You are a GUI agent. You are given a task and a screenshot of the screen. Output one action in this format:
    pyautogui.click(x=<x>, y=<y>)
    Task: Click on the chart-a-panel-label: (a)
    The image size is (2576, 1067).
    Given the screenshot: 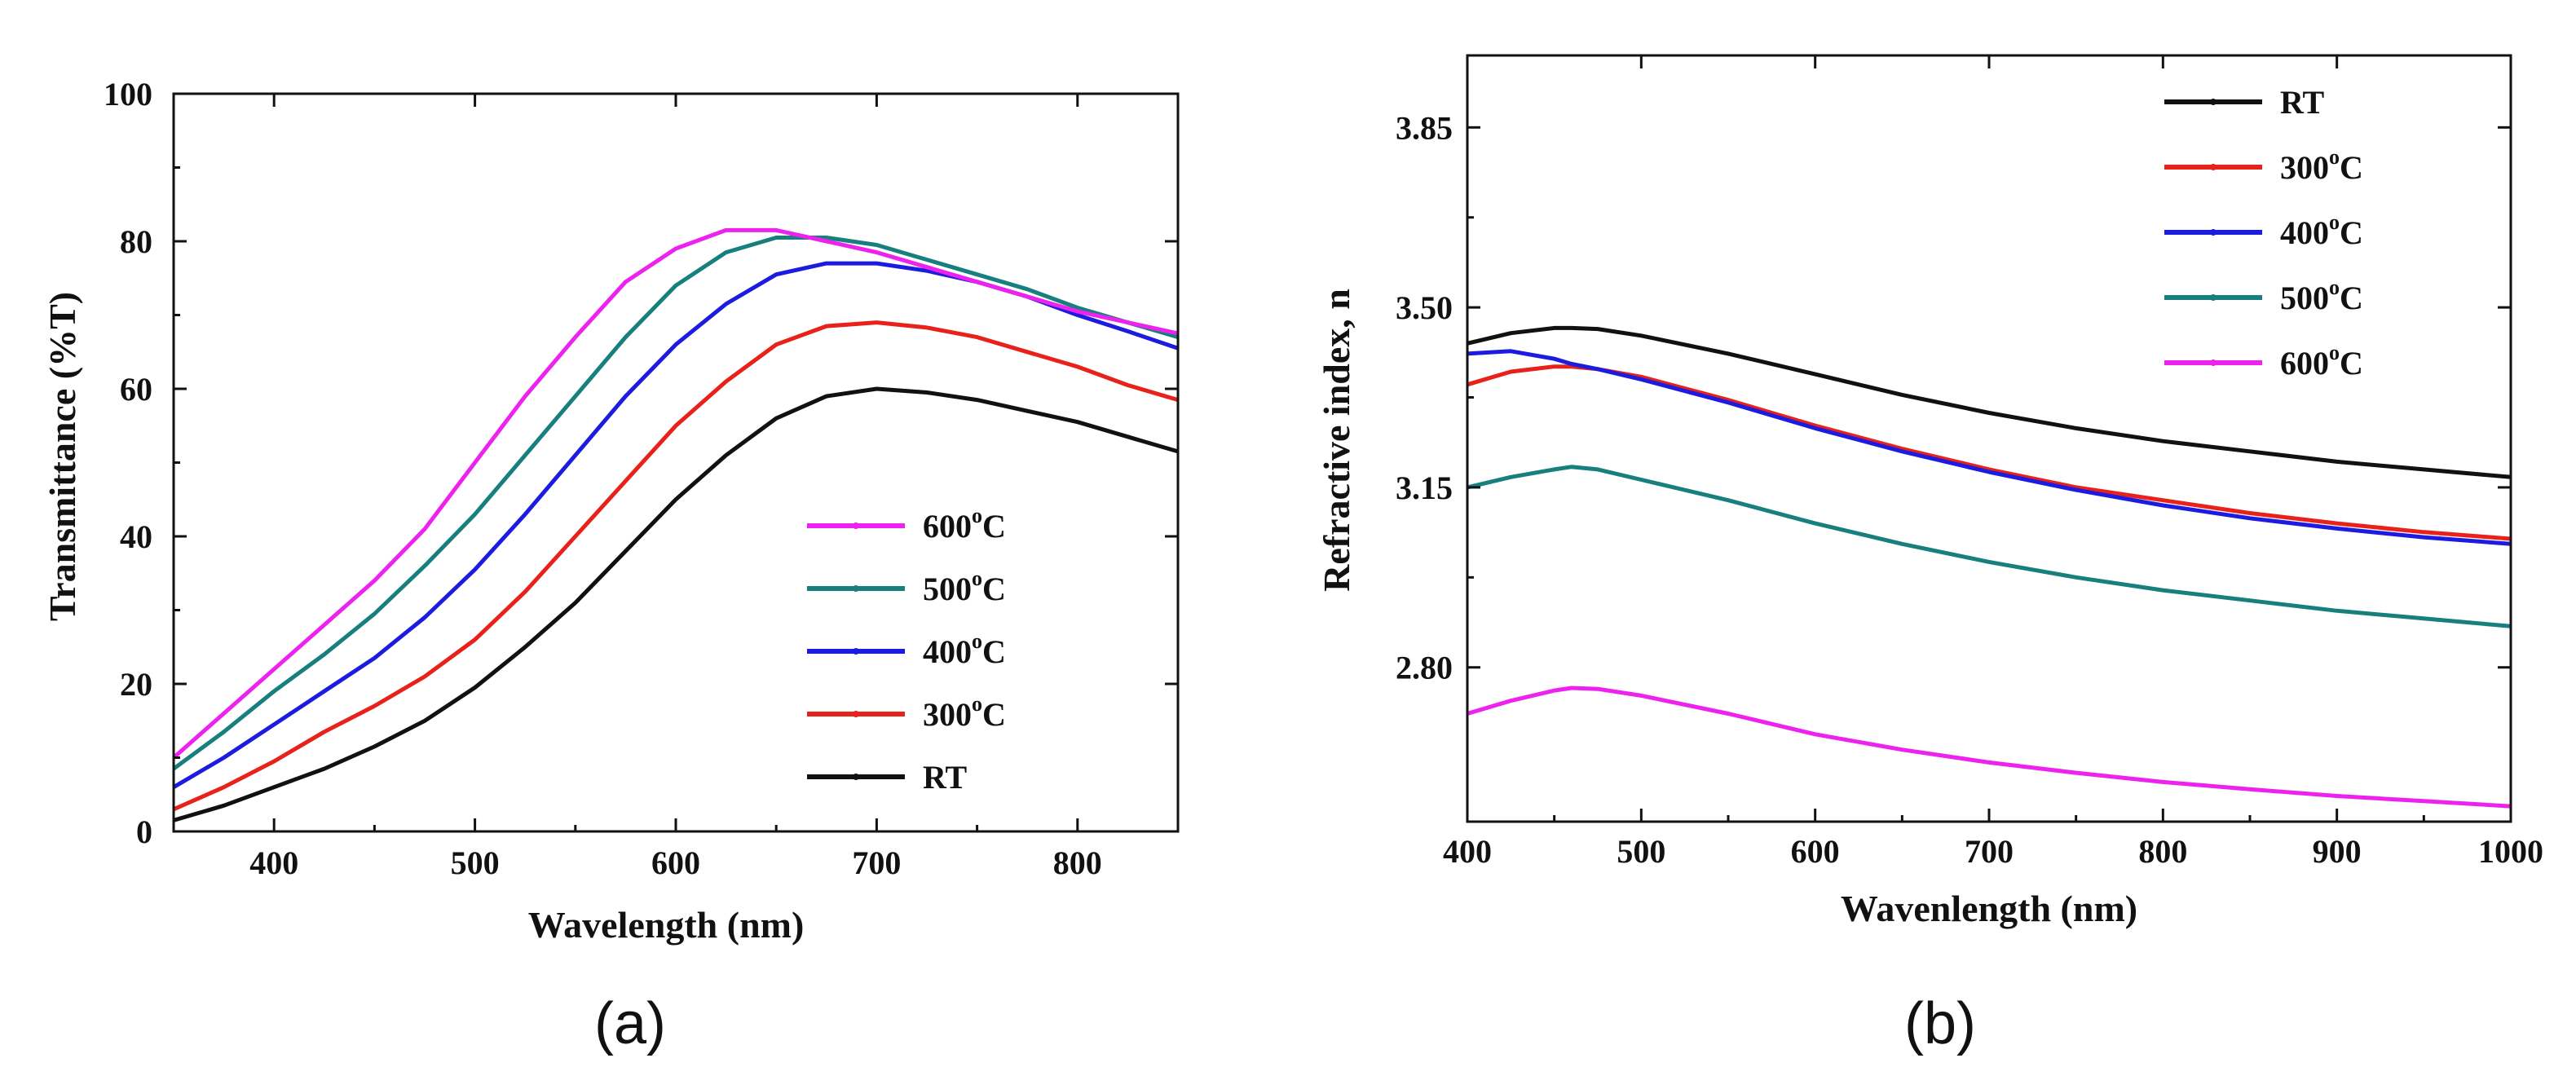 What is the action you would take?
    pyautogui.click(x=630, y=1024)
    